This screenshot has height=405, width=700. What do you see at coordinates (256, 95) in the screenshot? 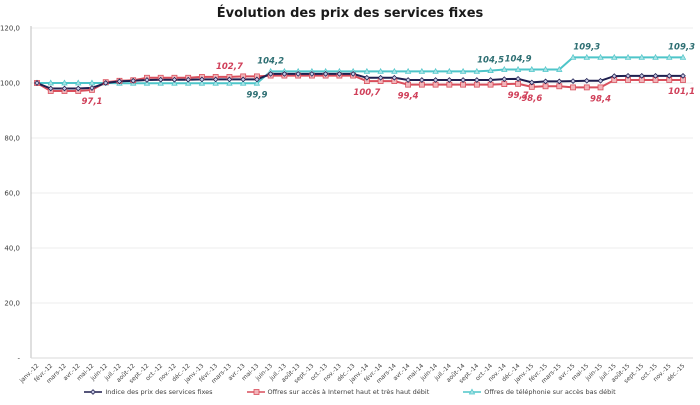
I see `data-label: 99,9` at bounding box center [256, 95].